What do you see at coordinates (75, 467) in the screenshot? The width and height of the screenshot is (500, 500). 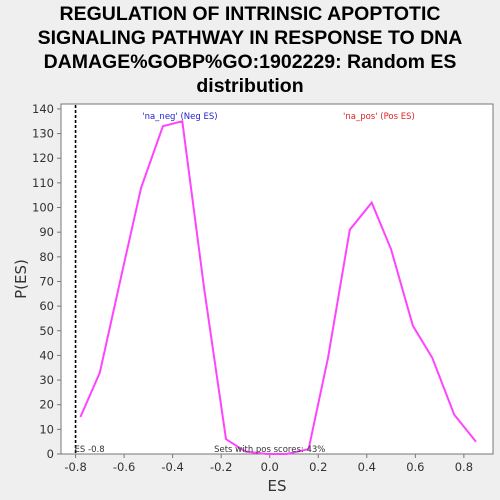 I see `x-tick-label: -0.8` at bounding box center [75, 467].